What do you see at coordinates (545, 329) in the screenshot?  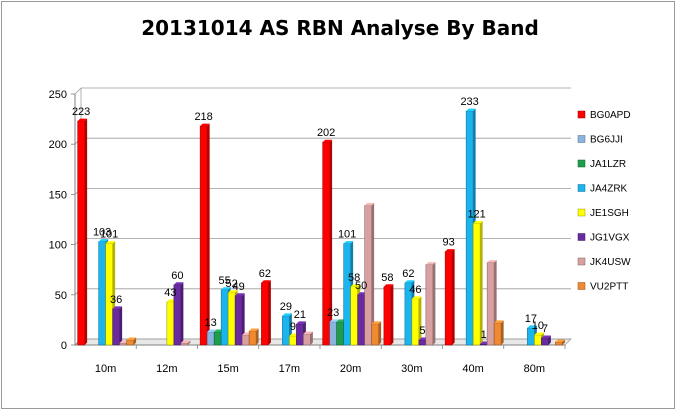 I see `data-label: 7` at bounding box center [545, 329].